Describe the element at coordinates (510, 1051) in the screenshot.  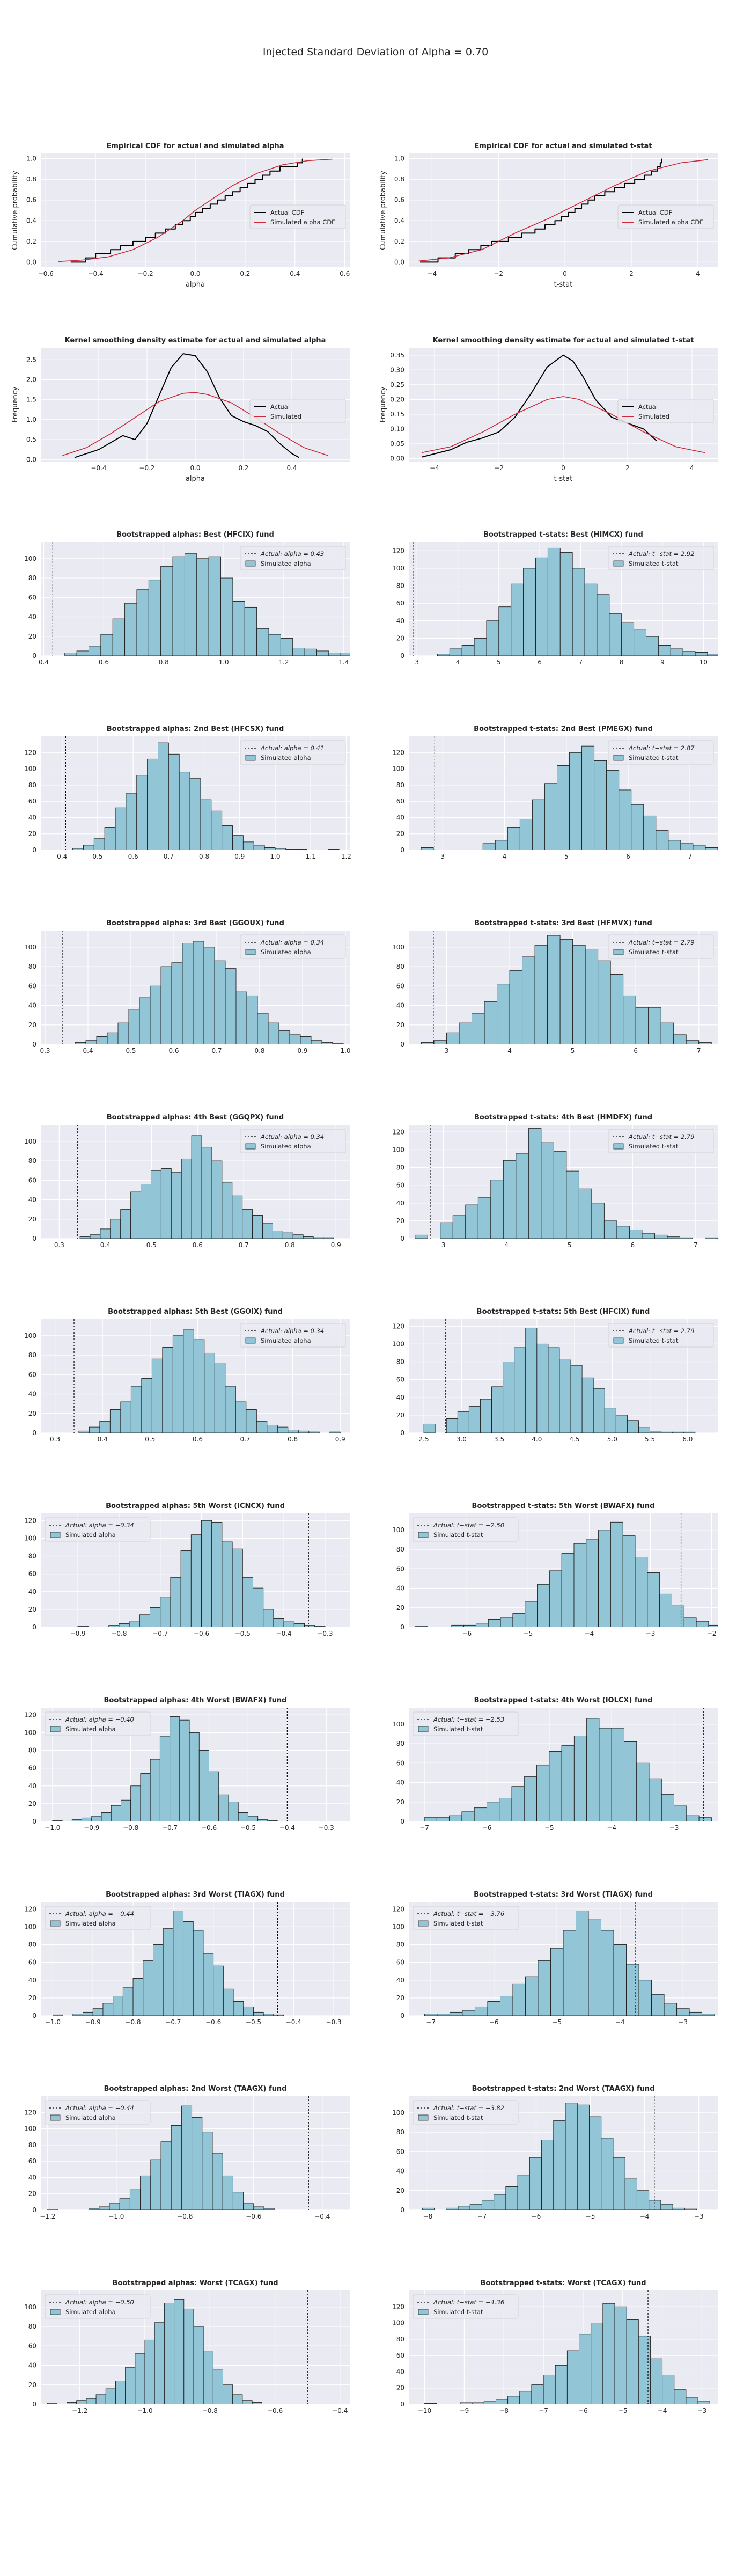
I see `x-tick-label: 4` at that location.